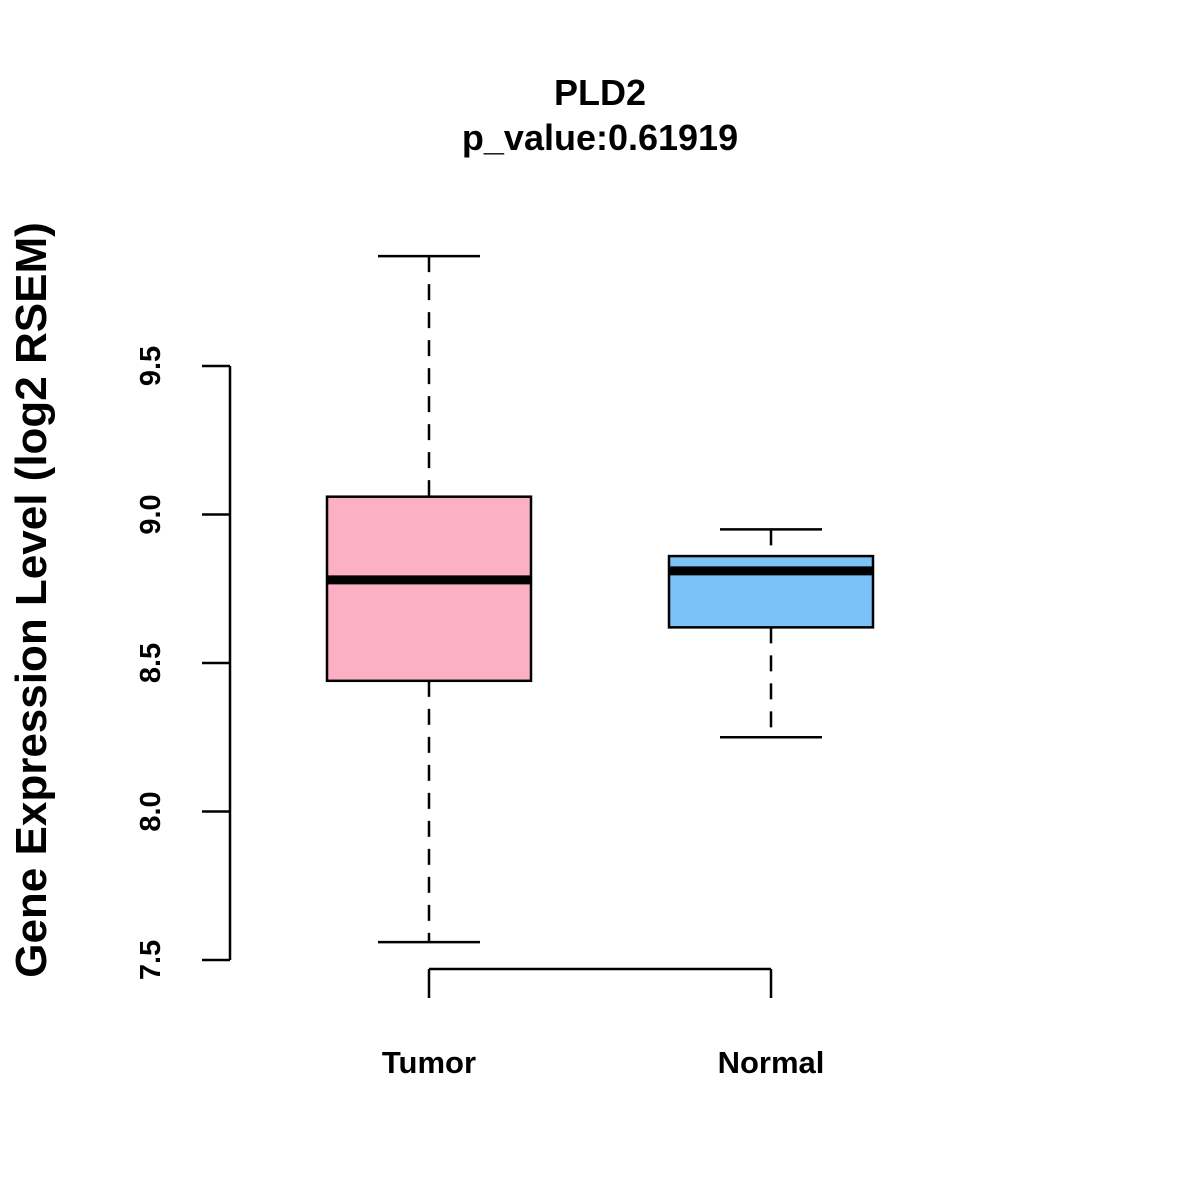  Describe the element at coordinates (600, 92) in the screenshot. I see `chart-title: PLD2` at that location.